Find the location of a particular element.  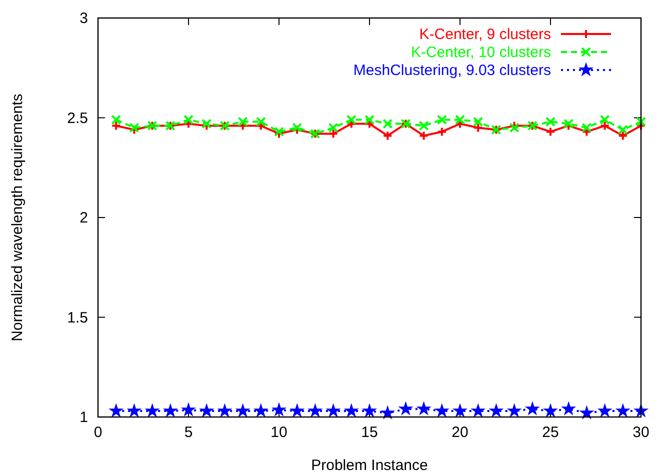

y-axis-title: Normalized wavelength requirements is located at coordinates (17, 218).